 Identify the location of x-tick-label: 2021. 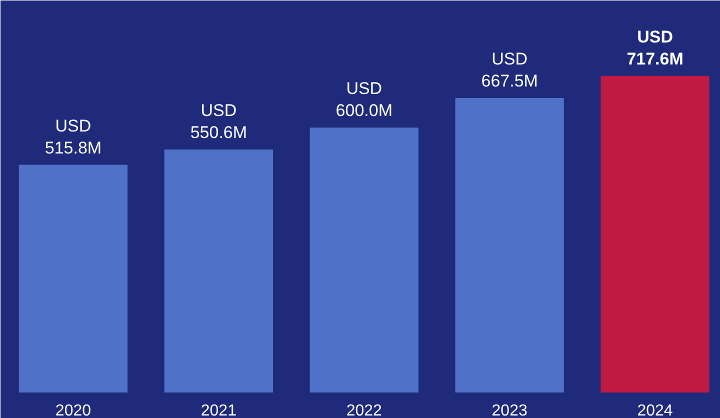
(218, 410).